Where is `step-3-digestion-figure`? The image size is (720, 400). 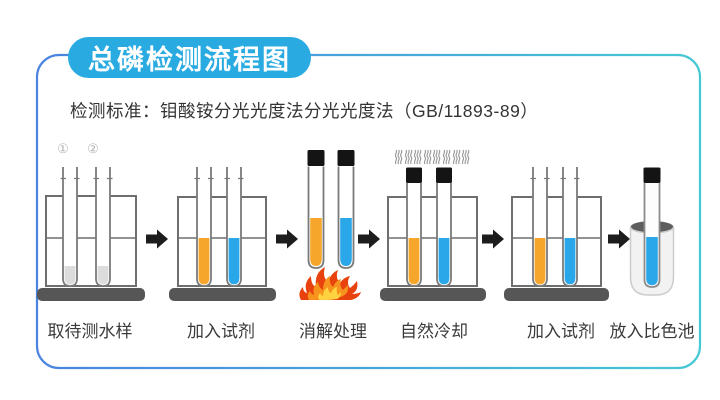 step-3-digestion-figure is located at coordinates (330, 224).